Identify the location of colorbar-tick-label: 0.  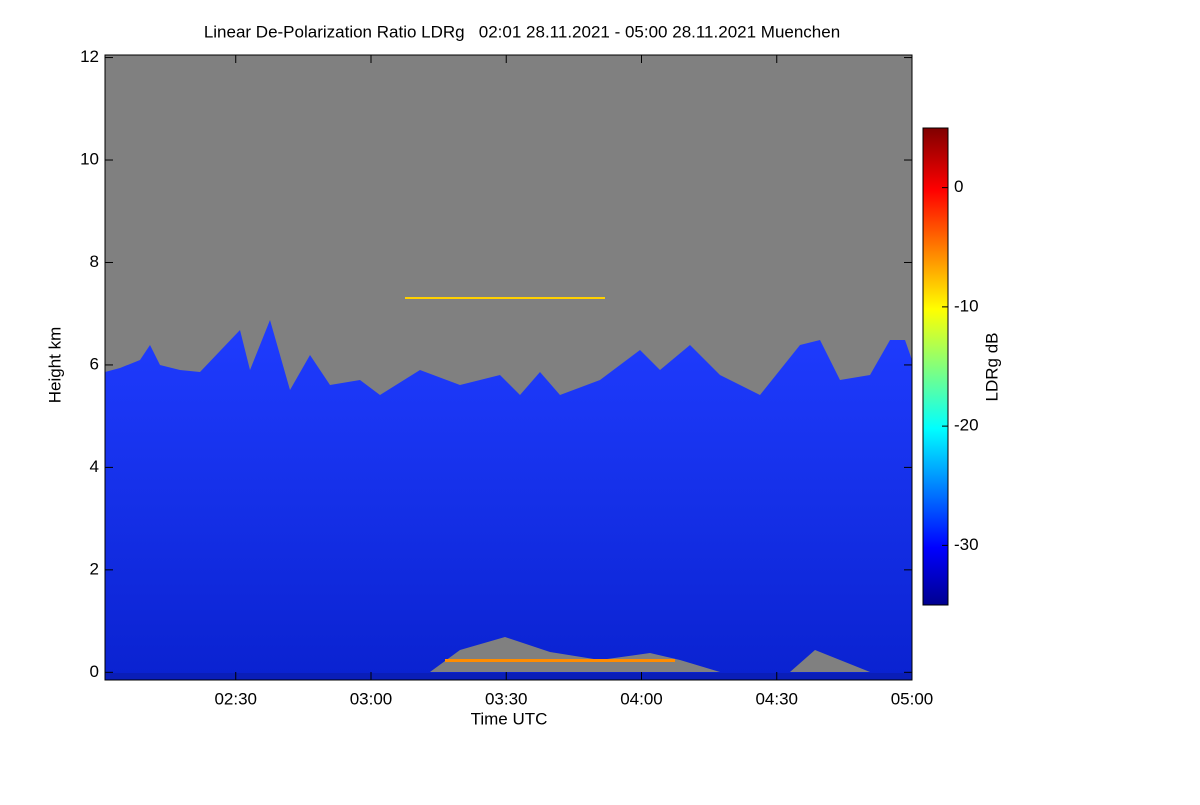
(958, 186).